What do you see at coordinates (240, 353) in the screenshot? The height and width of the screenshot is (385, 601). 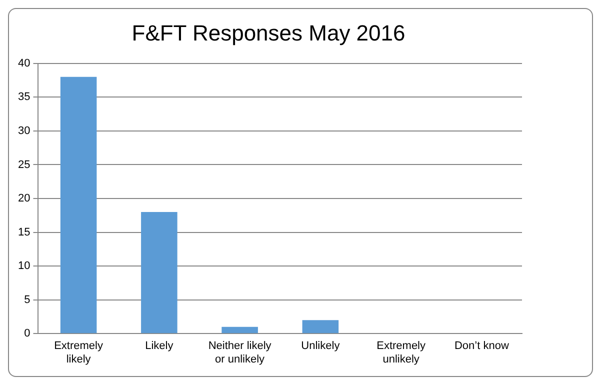 I see `x-tick-label: Neither likely or unlikely` at bounding box center [240, 353].